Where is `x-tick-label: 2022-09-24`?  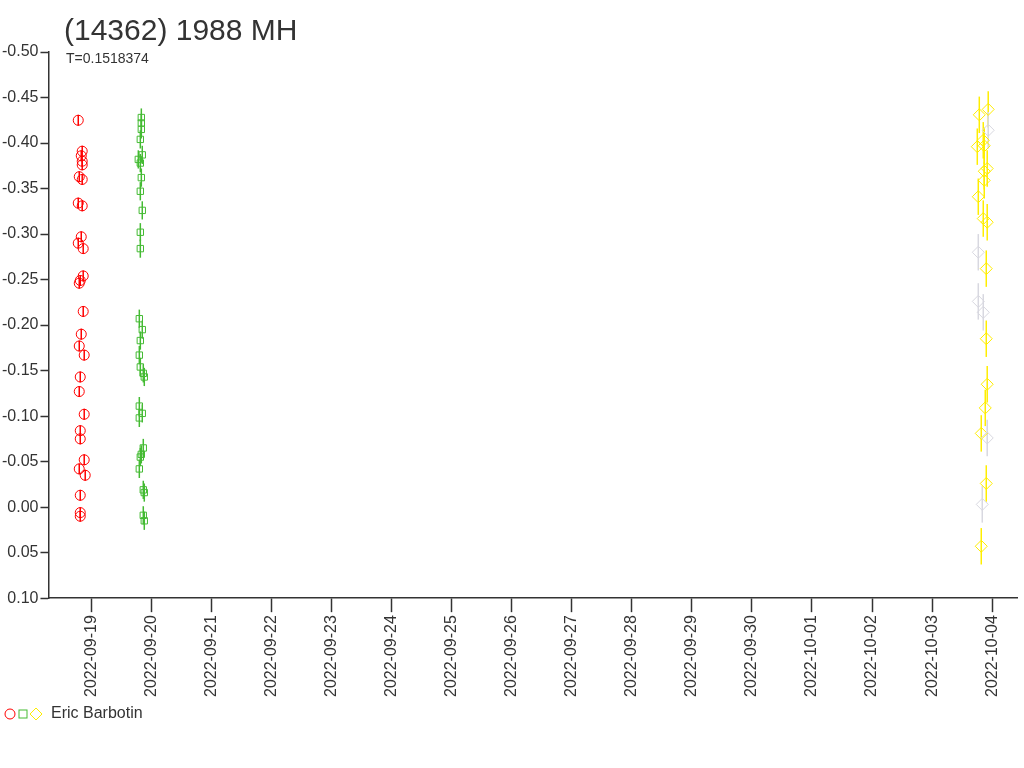
x-tick-label: 2022-09-24 is located at coordinates (390, 656).